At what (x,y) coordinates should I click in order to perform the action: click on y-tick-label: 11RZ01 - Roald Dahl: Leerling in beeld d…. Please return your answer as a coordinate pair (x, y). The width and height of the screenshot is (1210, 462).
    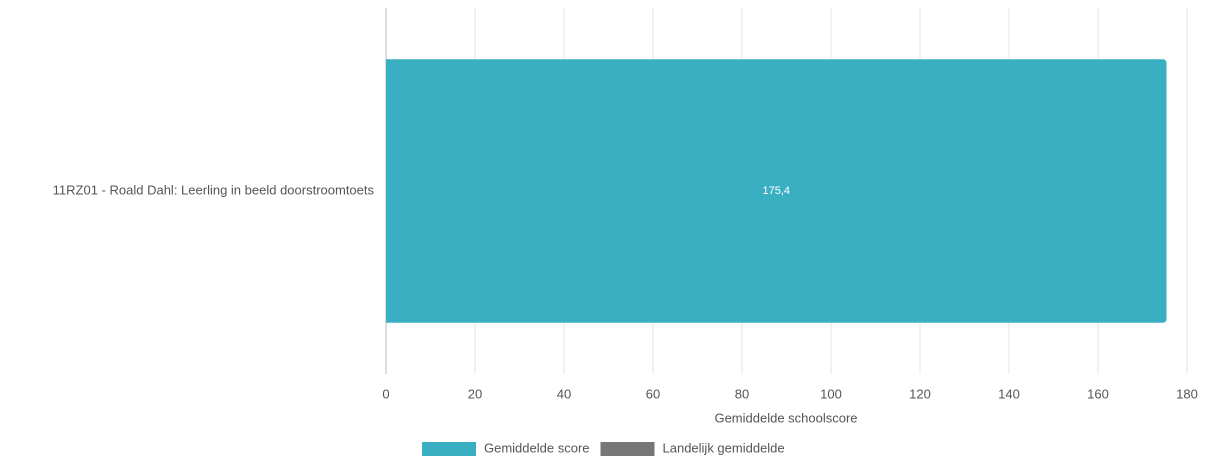
    Looking at the image, I should click on (214, 189).